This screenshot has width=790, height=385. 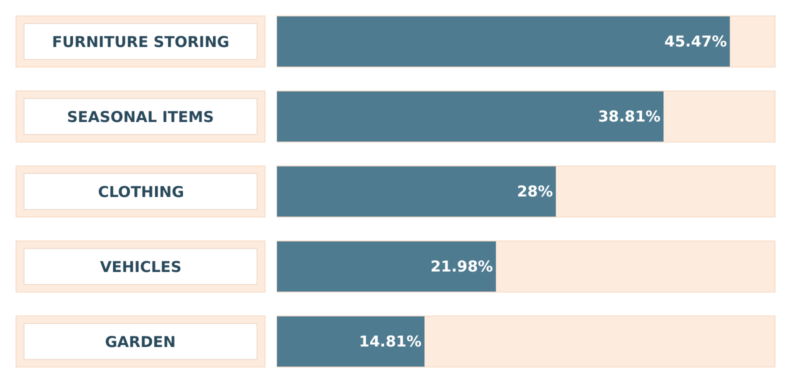 What do you see at coordinates (695, 41) in the screenshot?
I see `data-label: 45.47%` at bounding box center [695, 41].